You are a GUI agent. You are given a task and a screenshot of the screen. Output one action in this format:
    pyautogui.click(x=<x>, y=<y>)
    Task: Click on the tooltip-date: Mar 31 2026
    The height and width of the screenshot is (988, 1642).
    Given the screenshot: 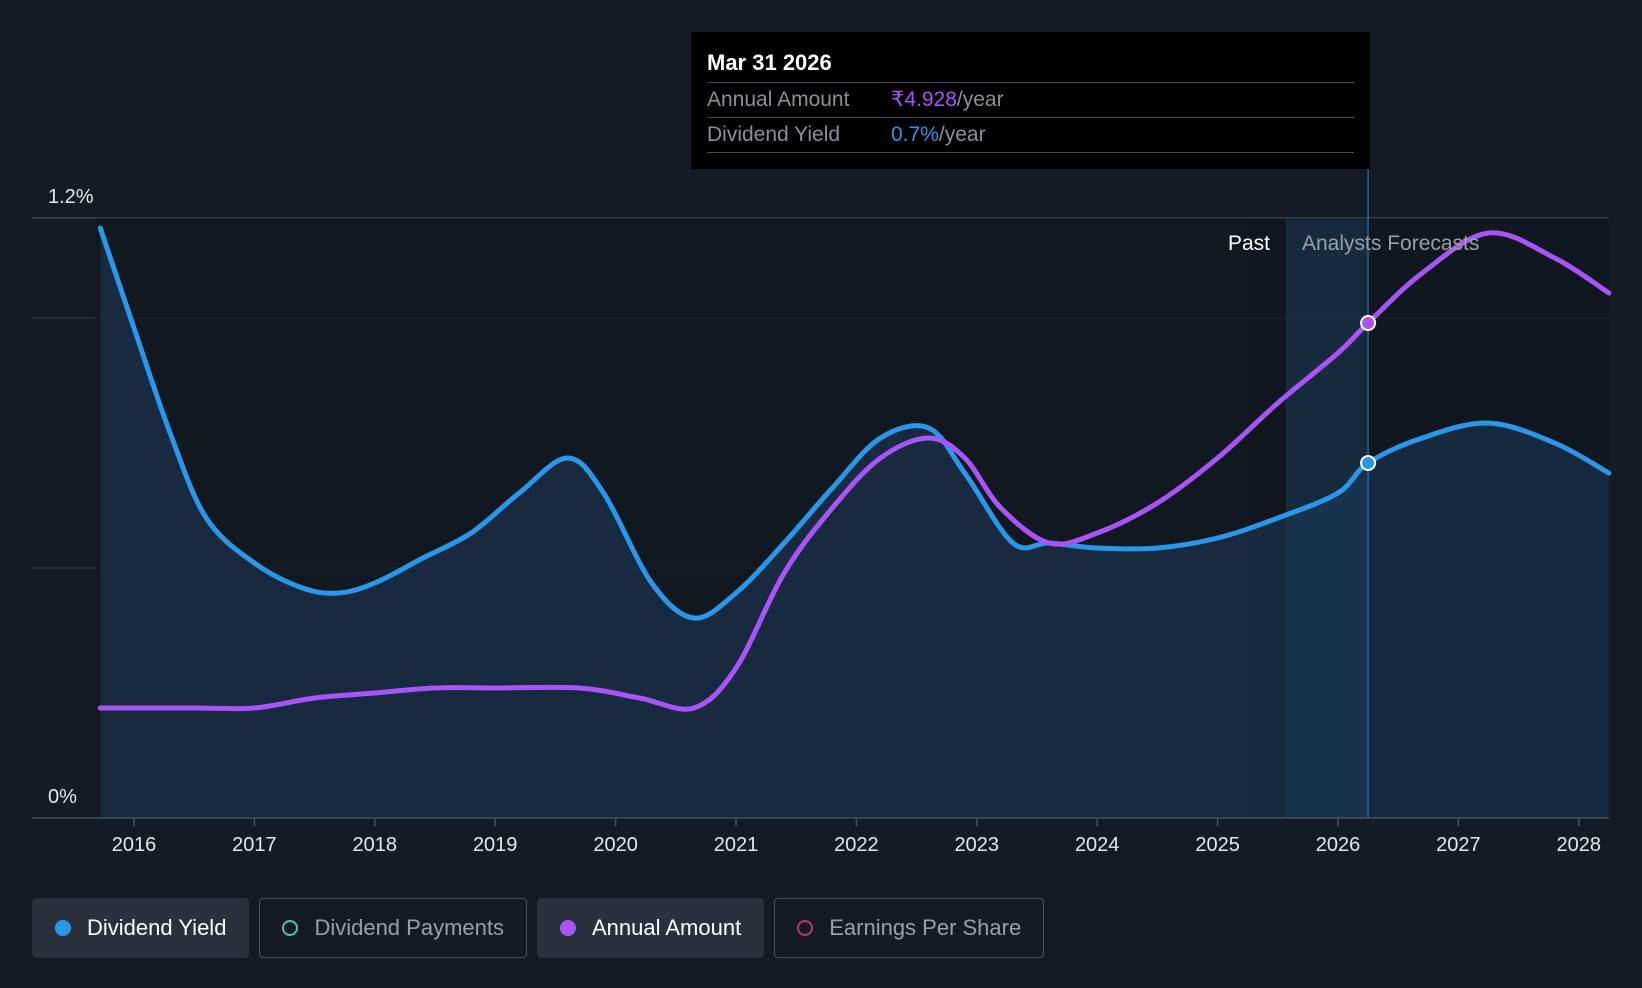 What is the action you would take?
    pyautogui.click(x=1030, y=66)
    